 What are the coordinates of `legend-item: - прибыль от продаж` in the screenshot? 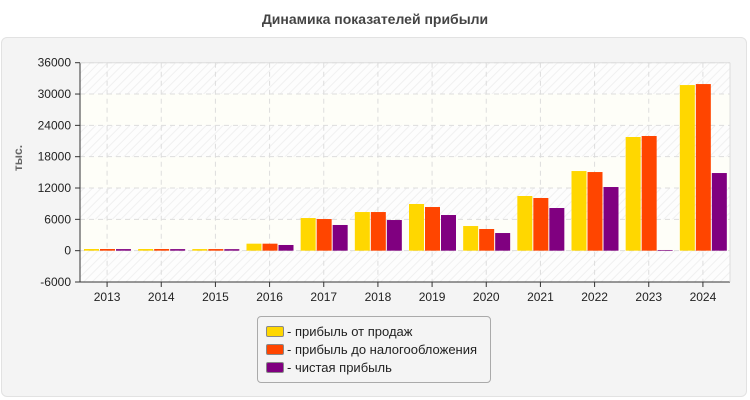 It's located at (378, 331).